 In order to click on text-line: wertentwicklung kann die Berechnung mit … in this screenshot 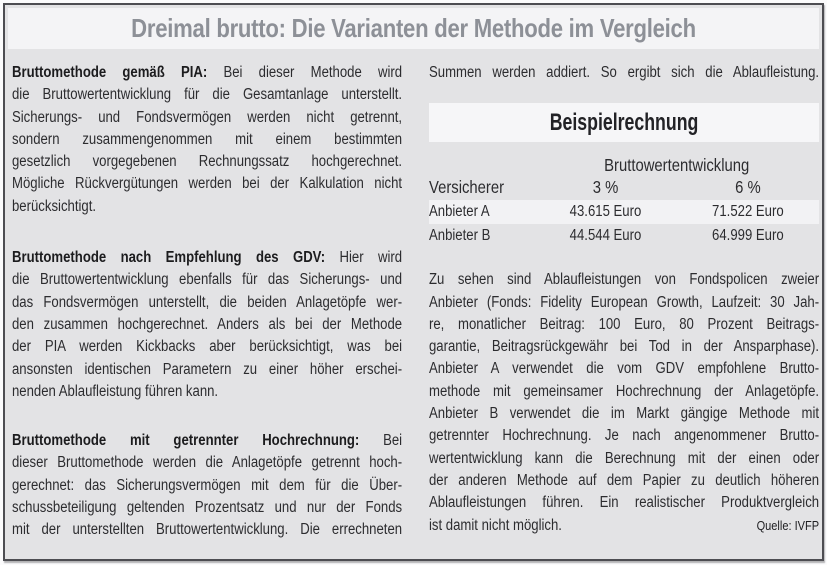, I will do `click(624, 458)`.